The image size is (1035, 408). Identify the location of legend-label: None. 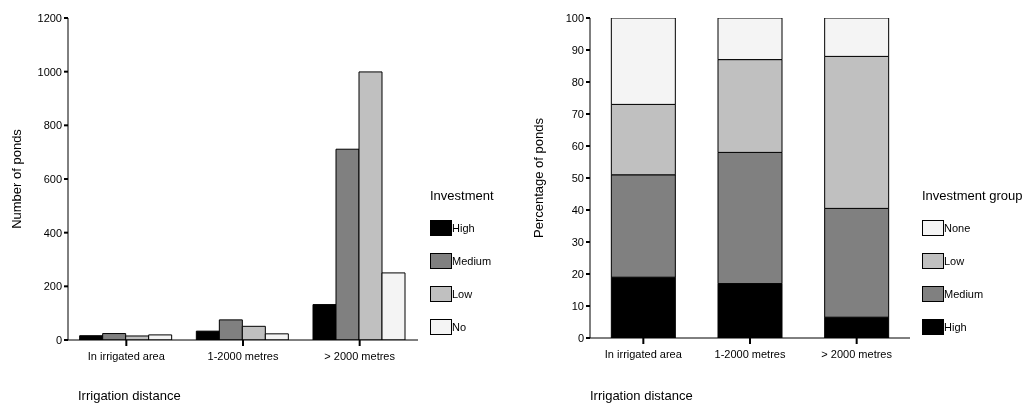
(957, 228).